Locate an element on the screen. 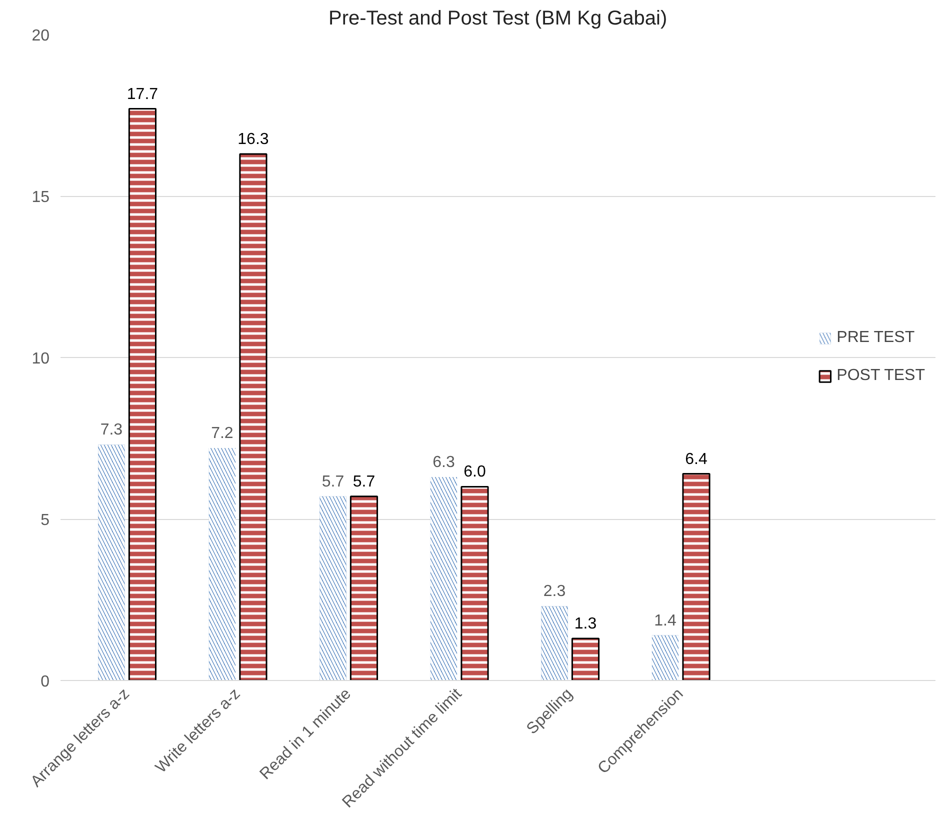  data-label: 1.4 is located at coordinates (665, 621).